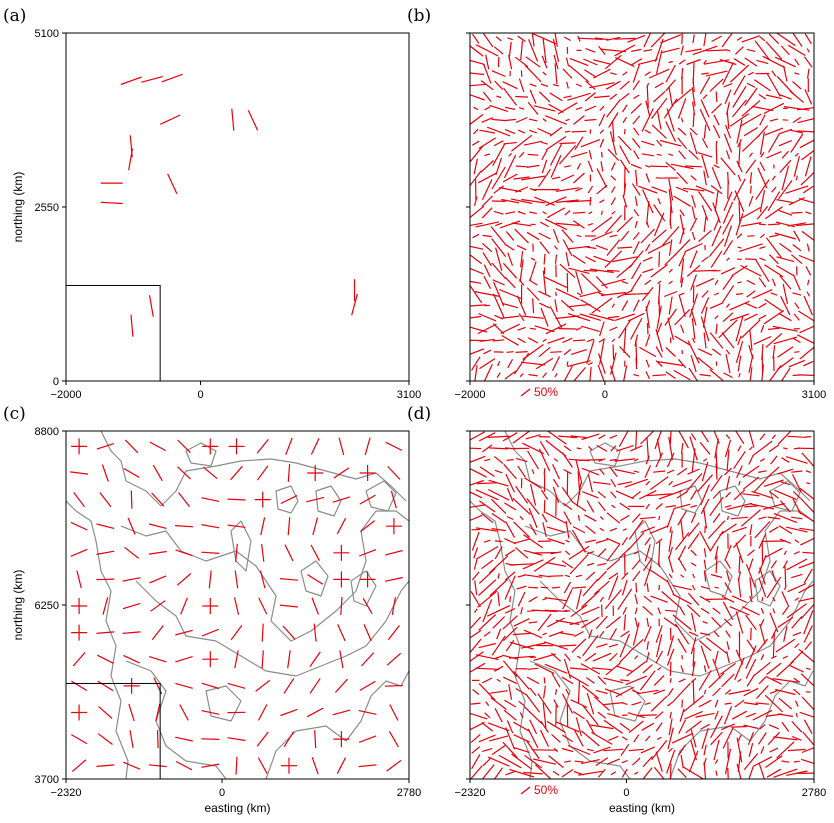  I want to click on panel-label: (b), so click(419, 16).